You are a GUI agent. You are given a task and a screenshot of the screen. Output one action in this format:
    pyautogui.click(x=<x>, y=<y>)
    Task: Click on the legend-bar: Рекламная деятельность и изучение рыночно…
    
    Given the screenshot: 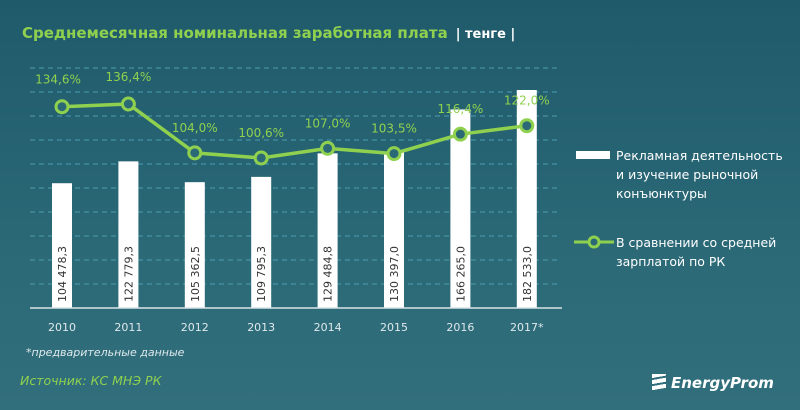 What is the action you would take?
    pyautogui.click(x=699, y=174)
    